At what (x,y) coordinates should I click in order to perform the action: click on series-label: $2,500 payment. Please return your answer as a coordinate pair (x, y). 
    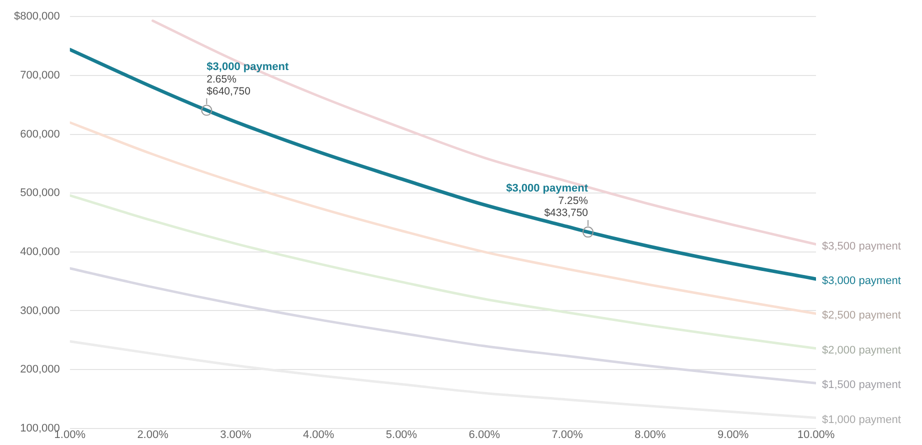
    Looking at the image, I should click on (861, 316).